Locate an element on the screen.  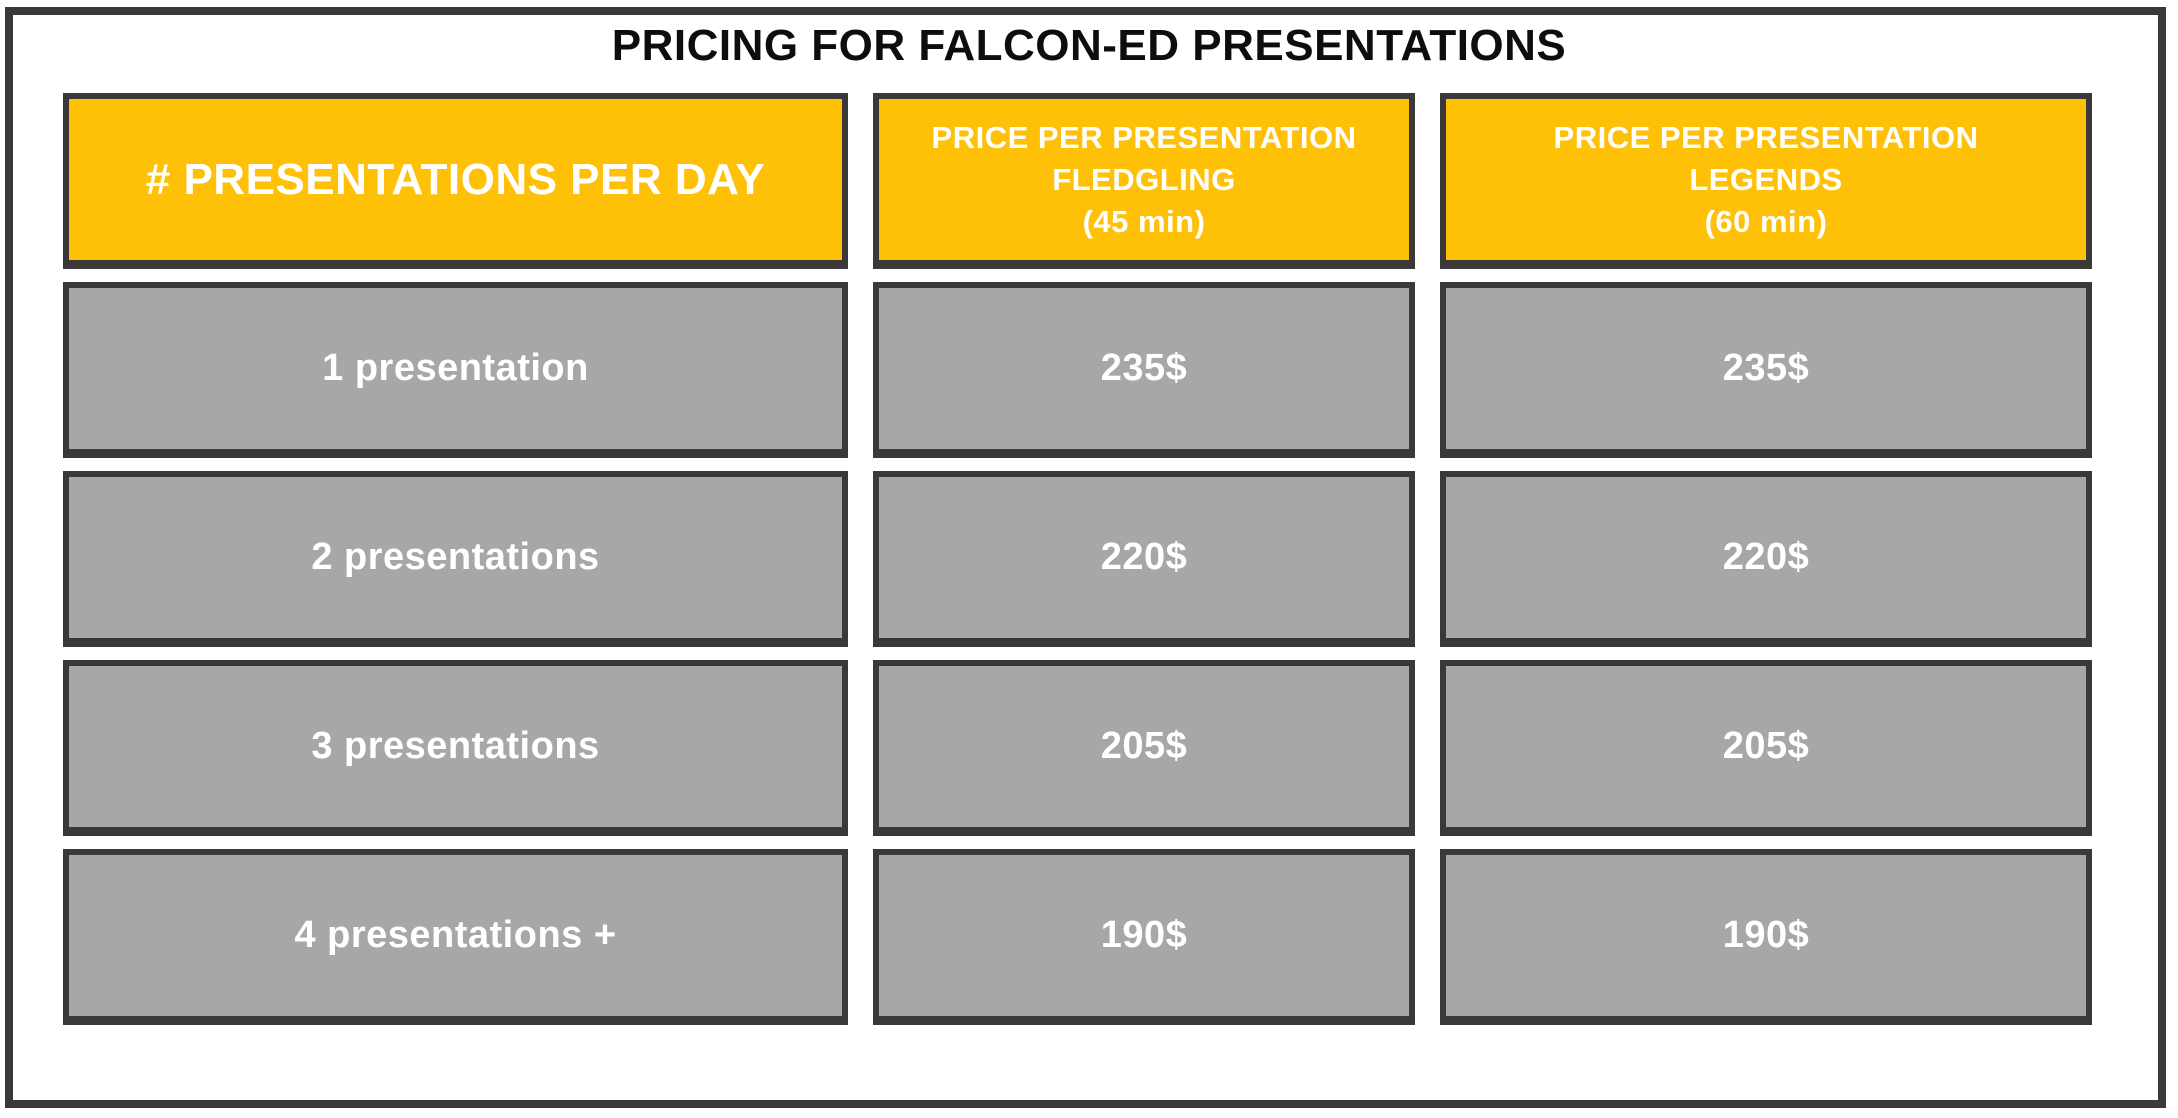
row-label-cell: 4 presentations + is located at coordinates (455, 937).